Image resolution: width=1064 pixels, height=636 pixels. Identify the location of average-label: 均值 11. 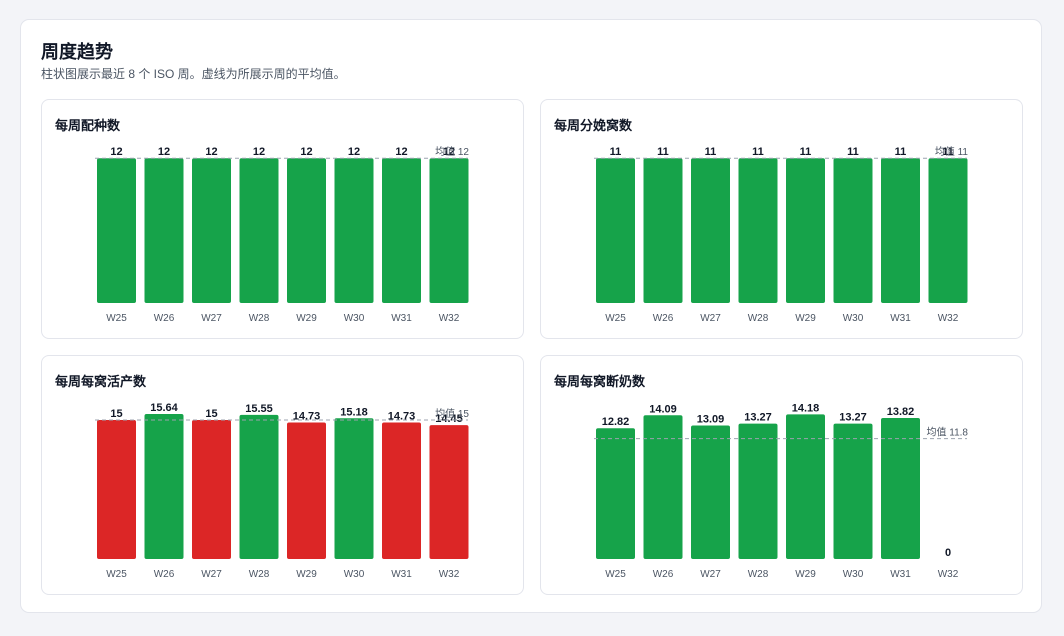
(952, 151).